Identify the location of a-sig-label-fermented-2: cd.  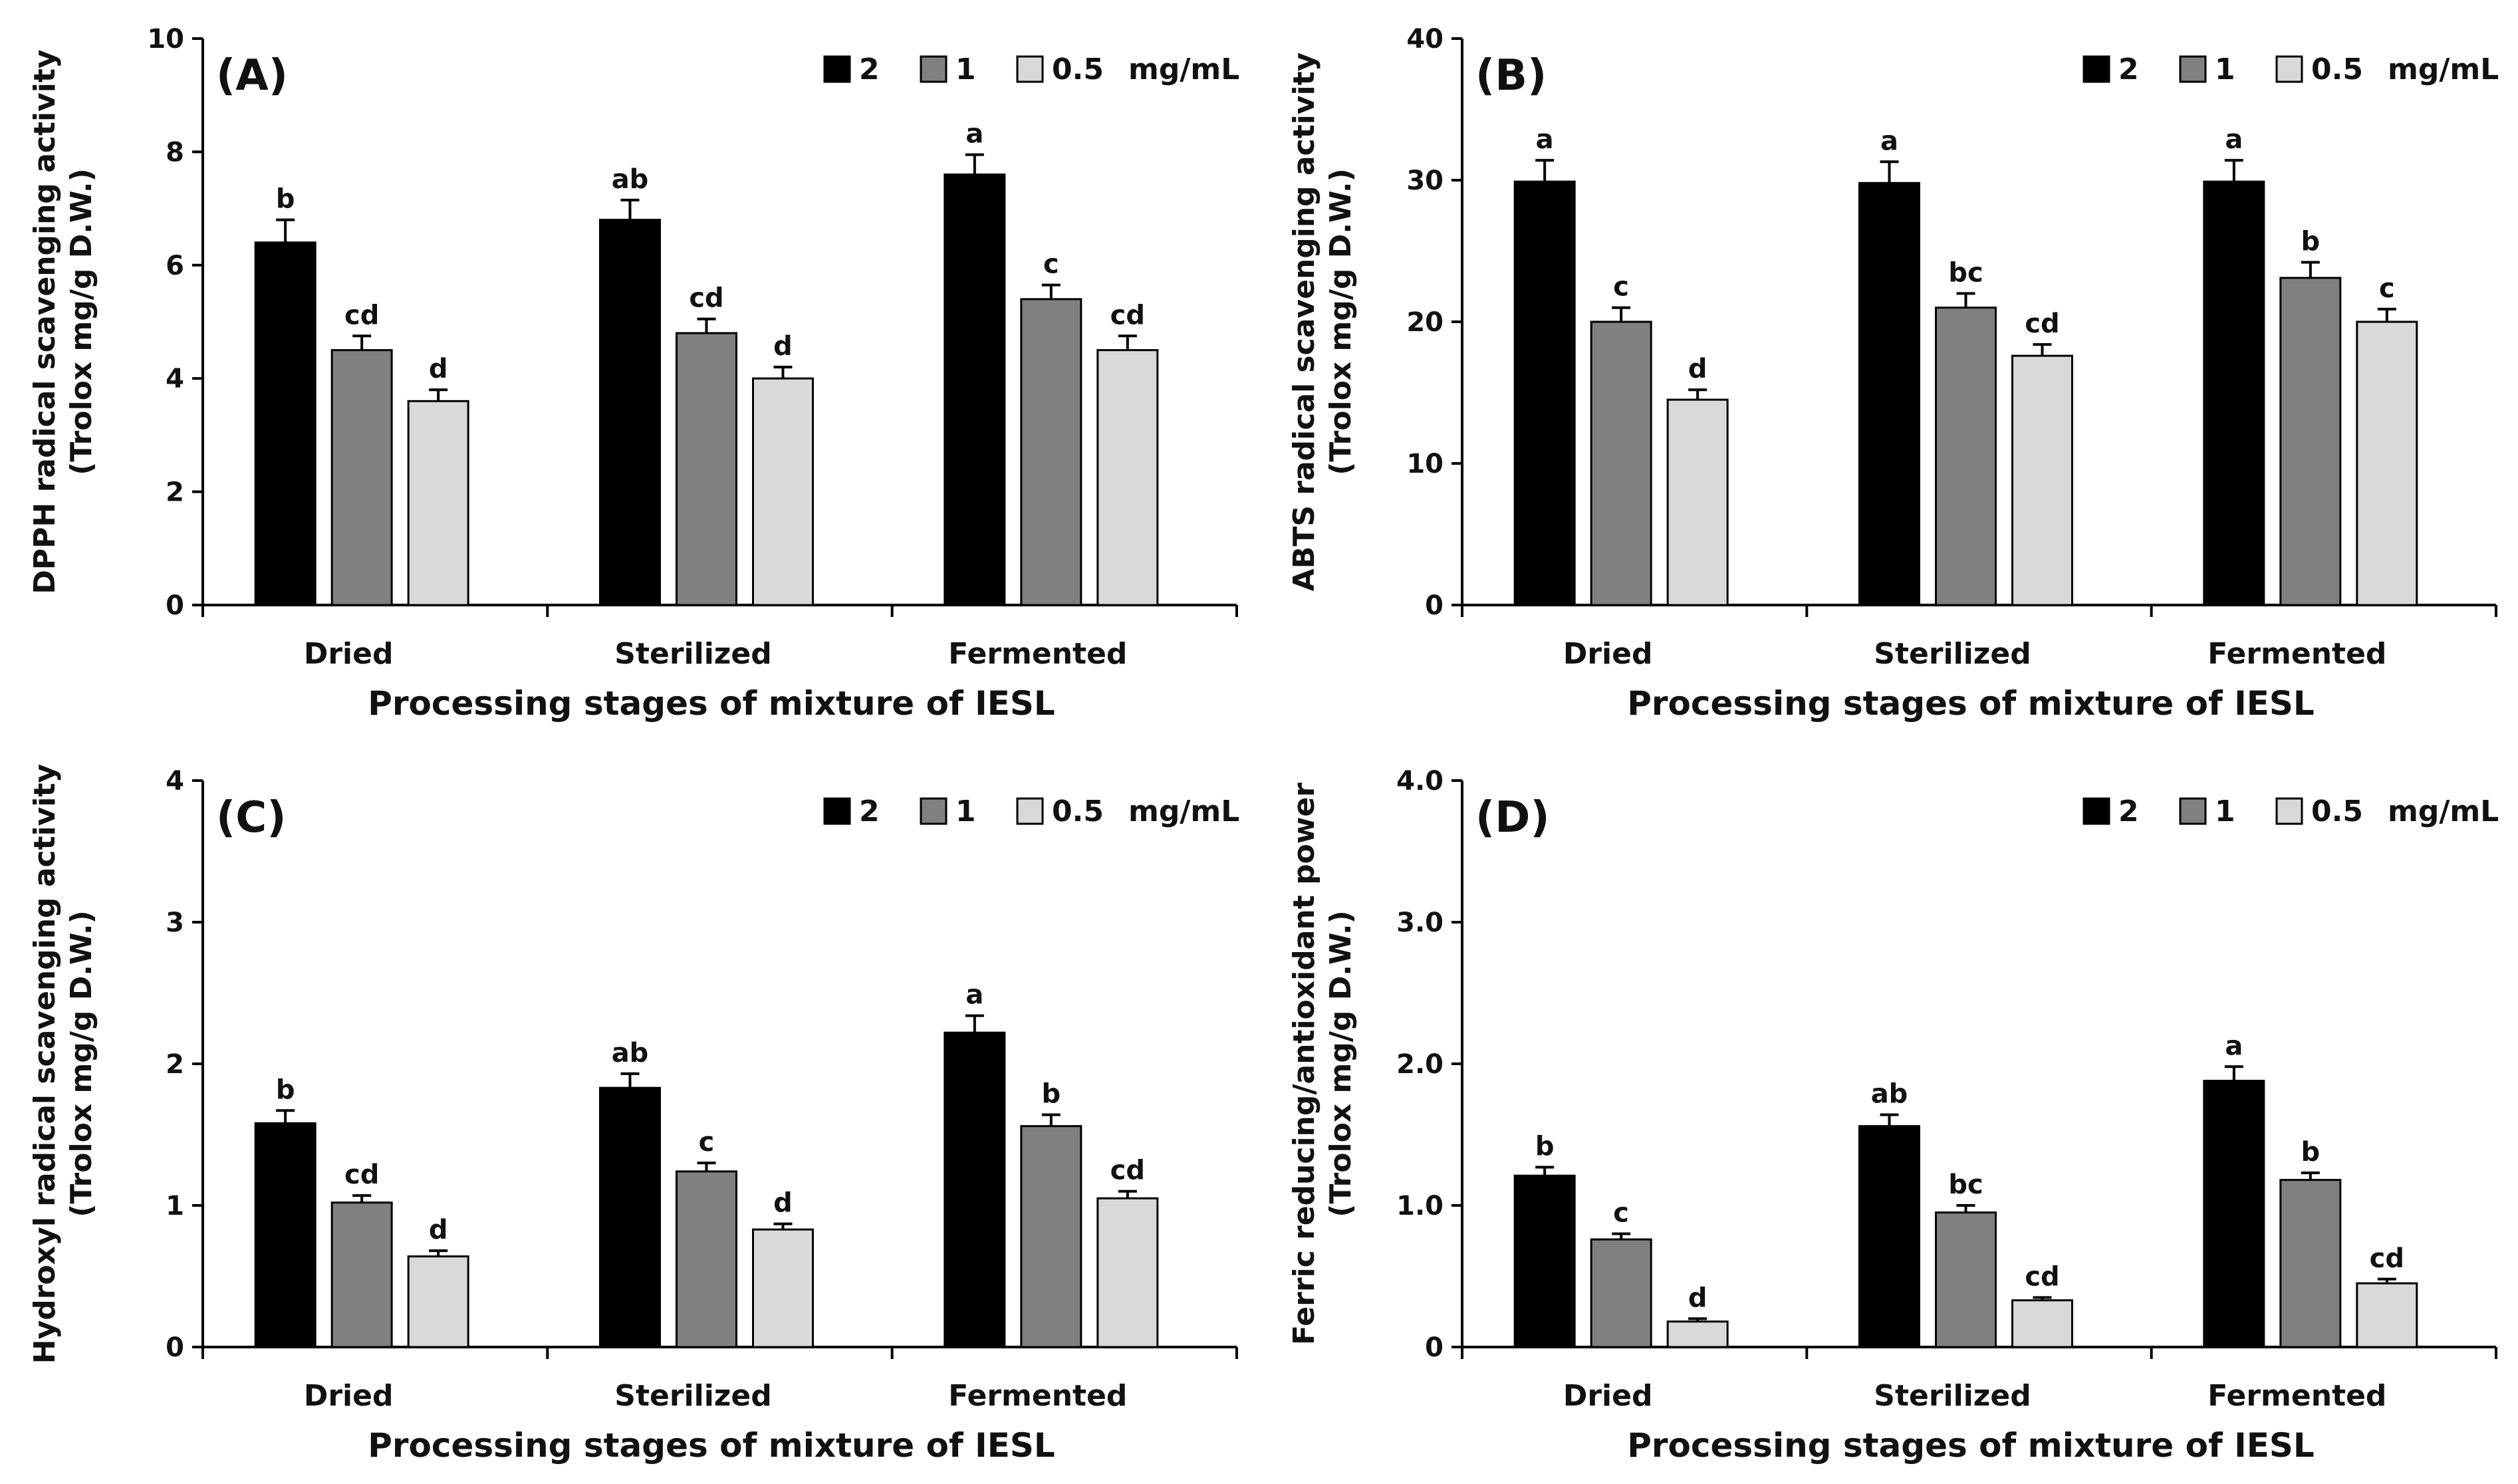
(1127, 315).